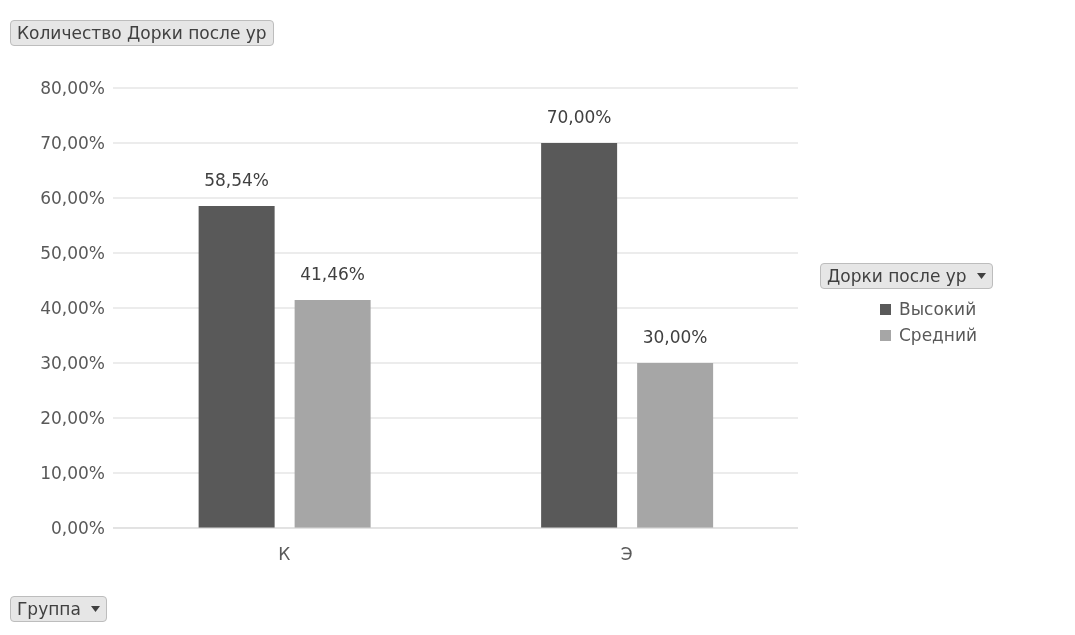  I want to click on chart-title: Количество Дорки после ур, so click(142, 33).